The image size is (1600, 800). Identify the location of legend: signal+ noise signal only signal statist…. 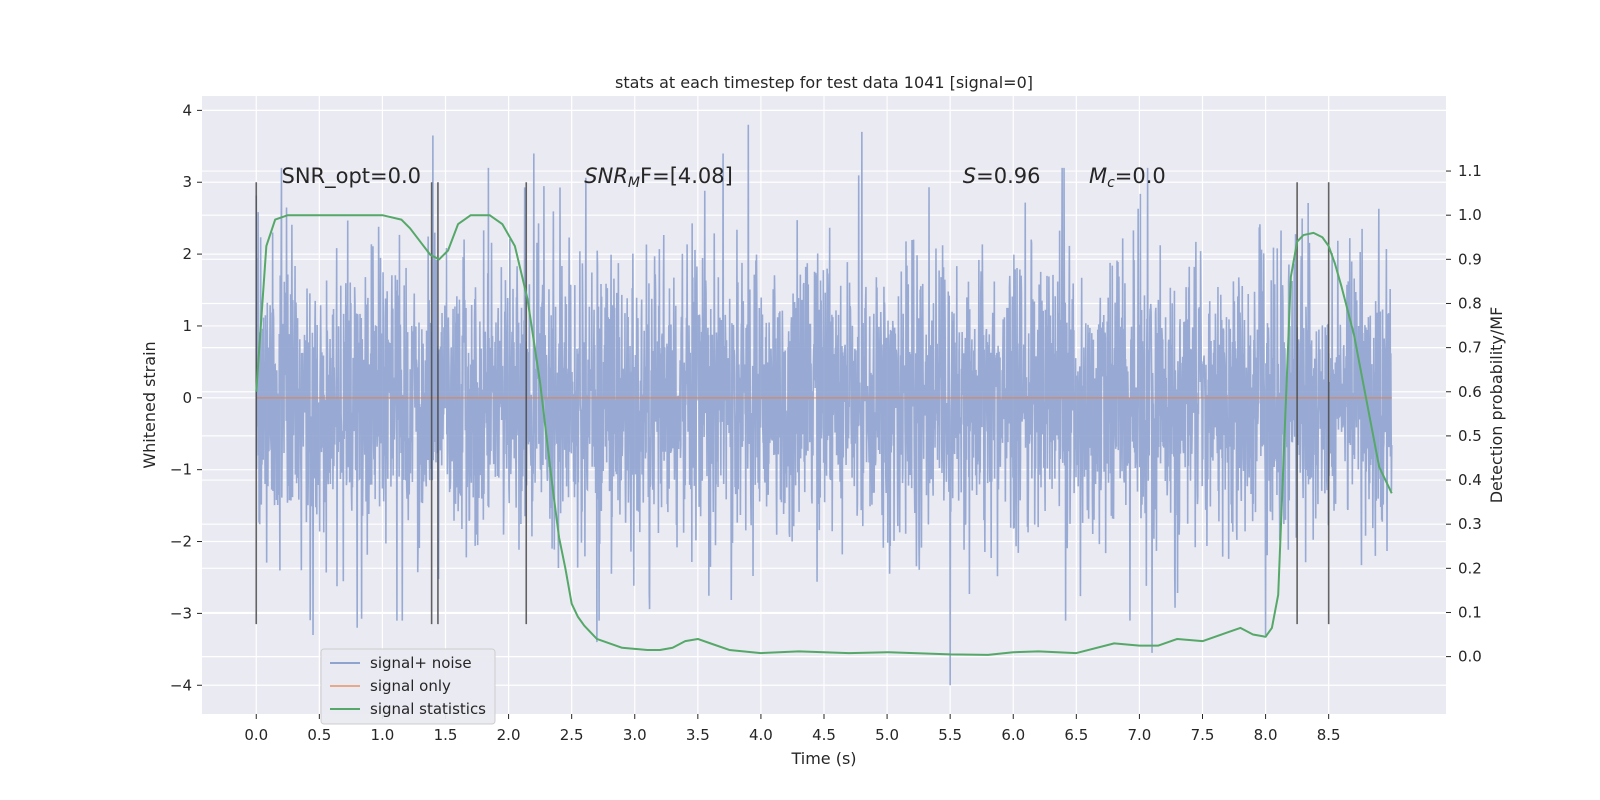
(408, 686).